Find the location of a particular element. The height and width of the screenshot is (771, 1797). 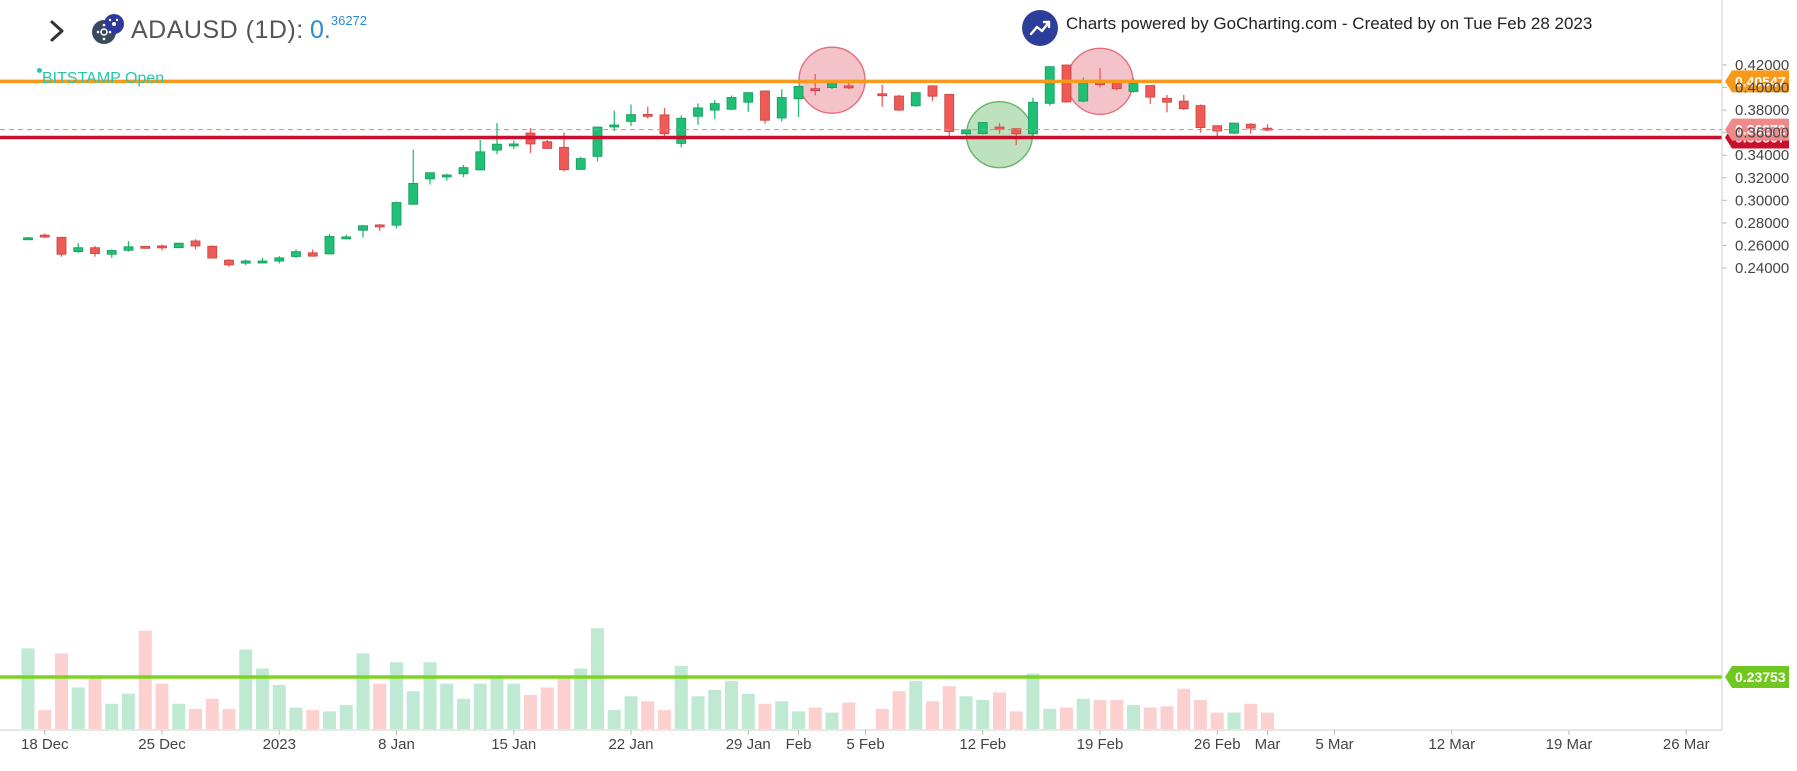

current-price-label: 0.36272 is located at coordinates (339, 28).